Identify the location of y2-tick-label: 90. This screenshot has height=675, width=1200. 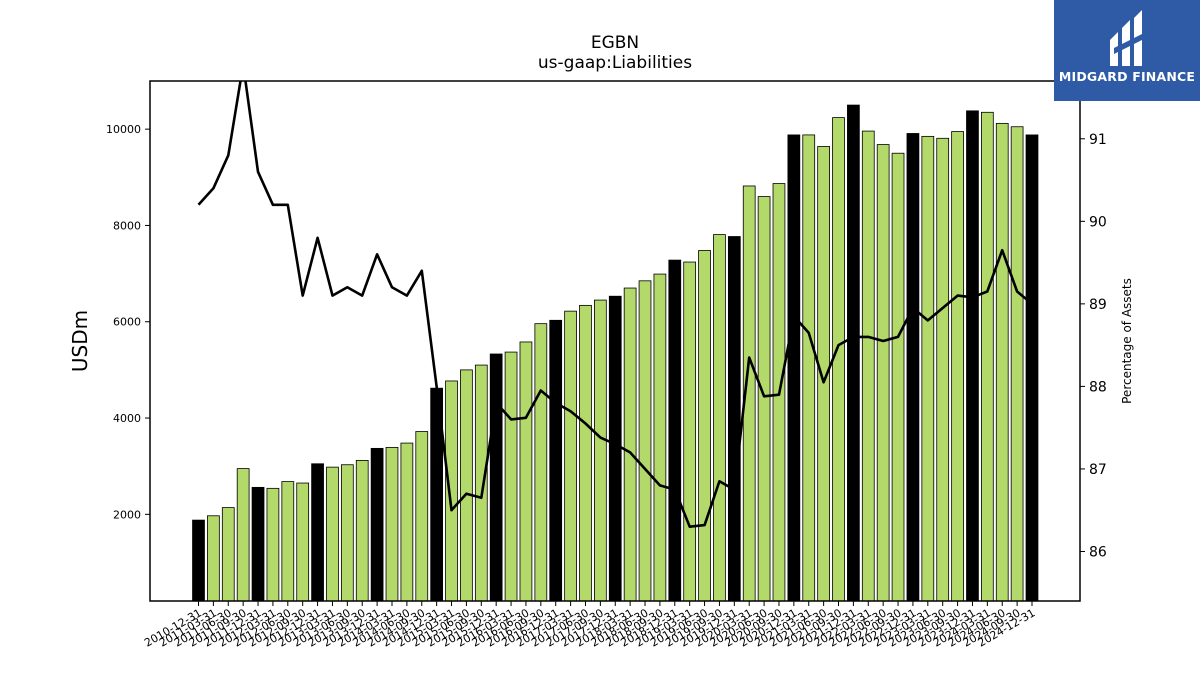
(1098, 222).